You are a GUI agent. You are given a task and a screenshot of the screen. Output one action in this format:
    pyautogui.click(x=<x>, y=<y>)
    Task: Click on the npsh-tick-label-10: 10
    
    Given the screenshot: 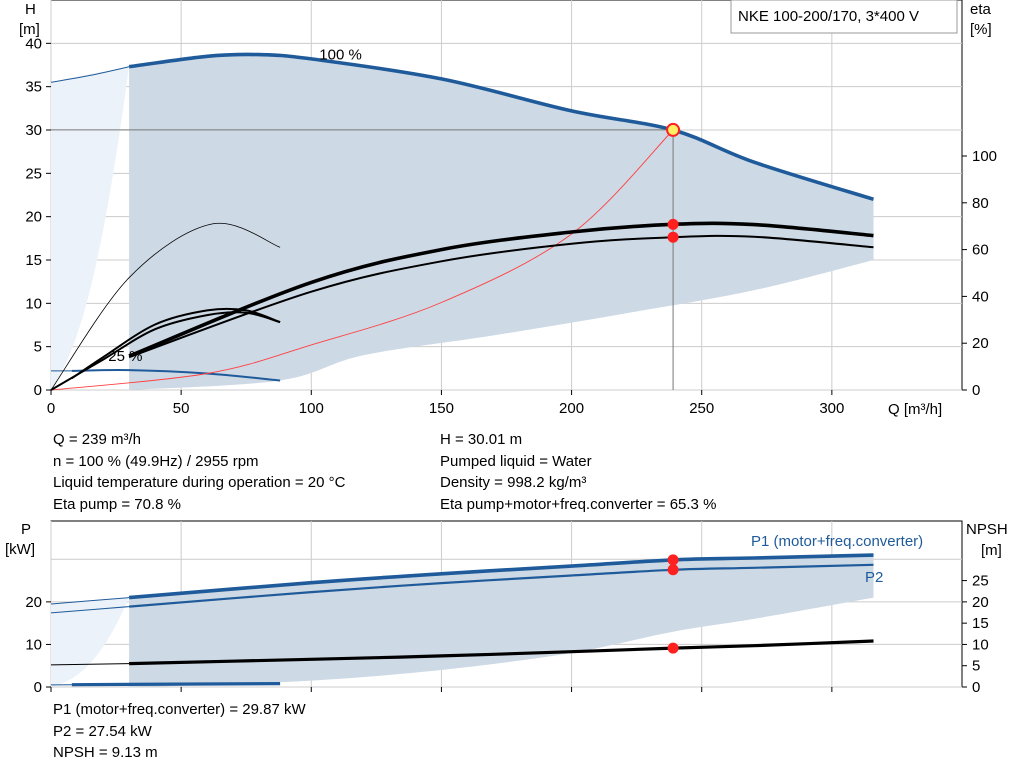 What is the action you would take?
    pyautogui.click(x=980, y=644)
    